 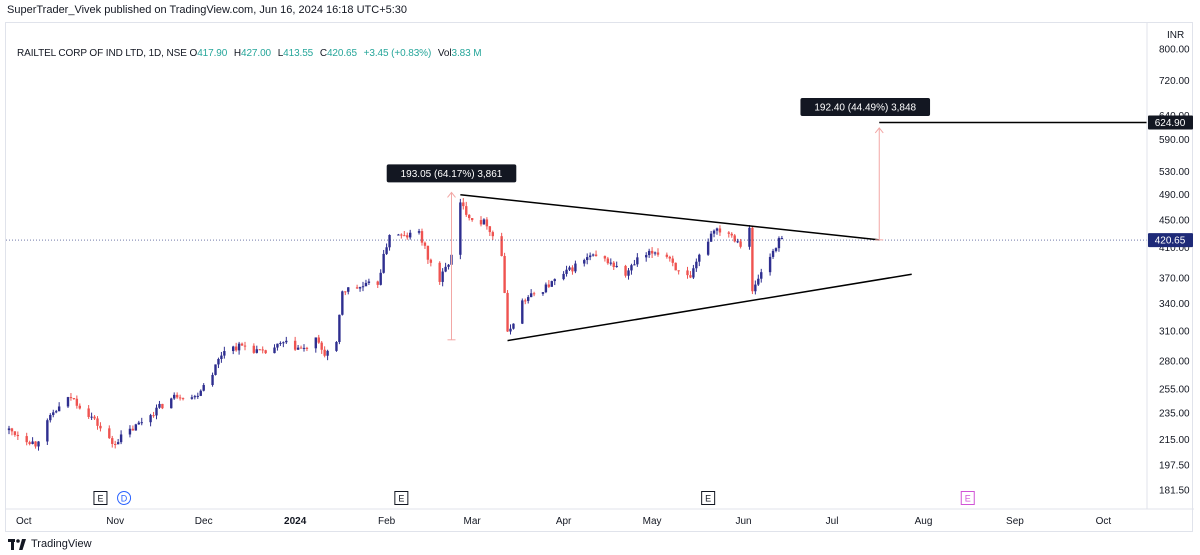 I want to click on currency-label: INR, so click(x=1175, y=35).